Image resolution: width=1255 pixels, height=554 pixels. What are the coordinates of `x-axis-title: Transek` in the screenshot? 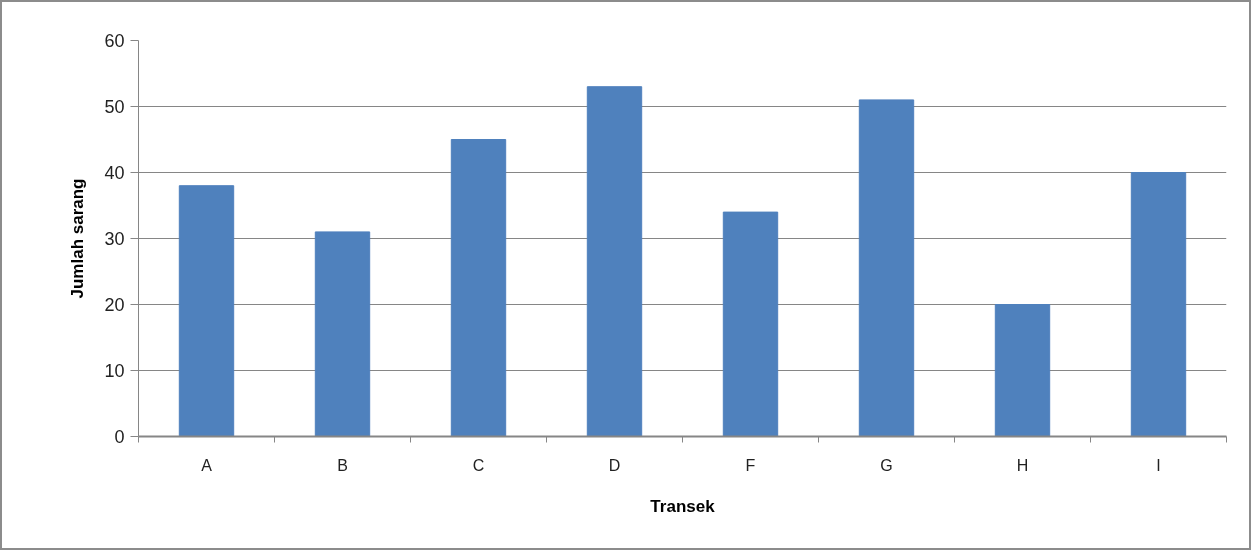 It's located at (683, 506).